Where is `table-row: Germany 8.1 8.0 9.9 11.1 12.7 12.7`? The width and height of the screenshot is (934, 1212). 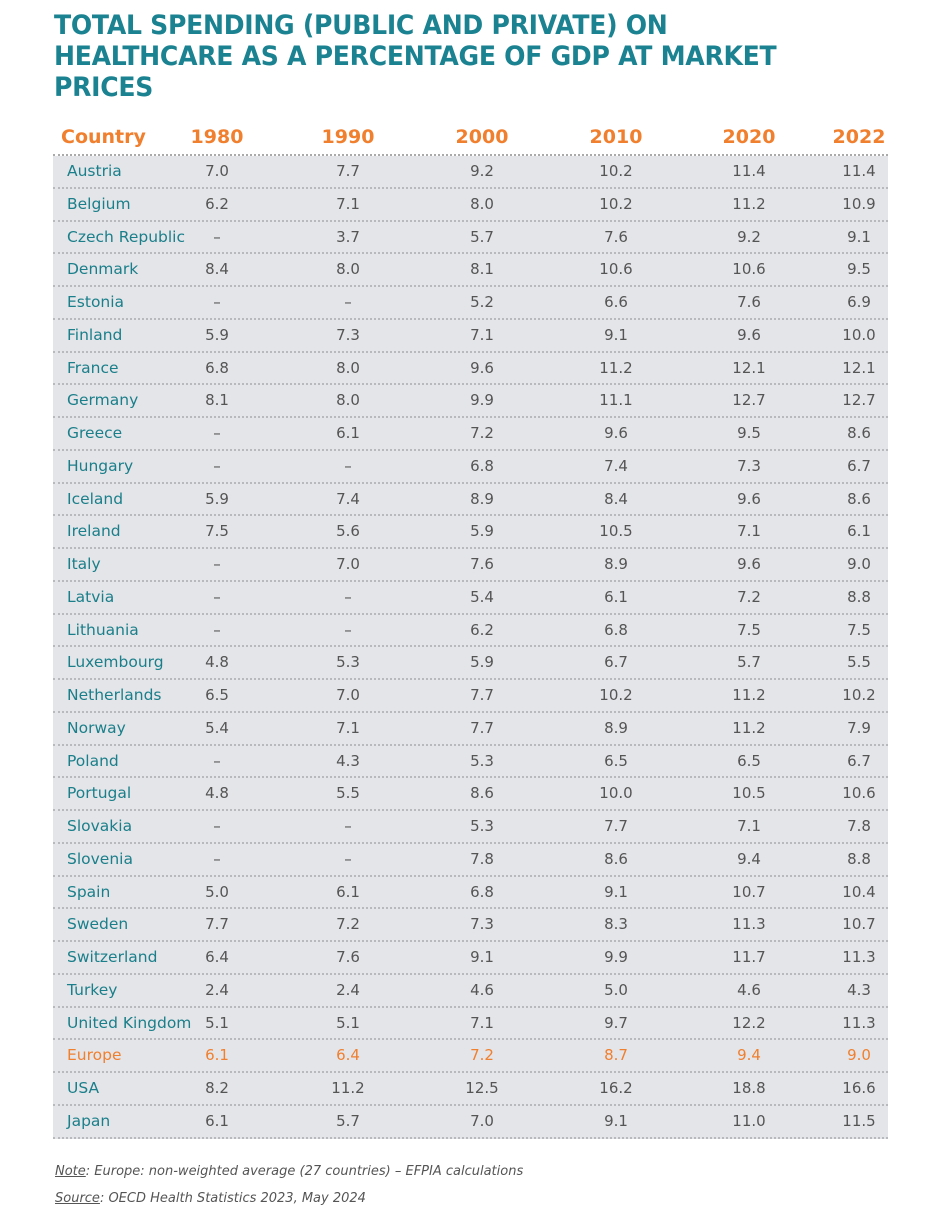 table-row: Germany 8.1 8.0 9.9 11.1 12.7 12.7 is located at coordinates (470, 401).